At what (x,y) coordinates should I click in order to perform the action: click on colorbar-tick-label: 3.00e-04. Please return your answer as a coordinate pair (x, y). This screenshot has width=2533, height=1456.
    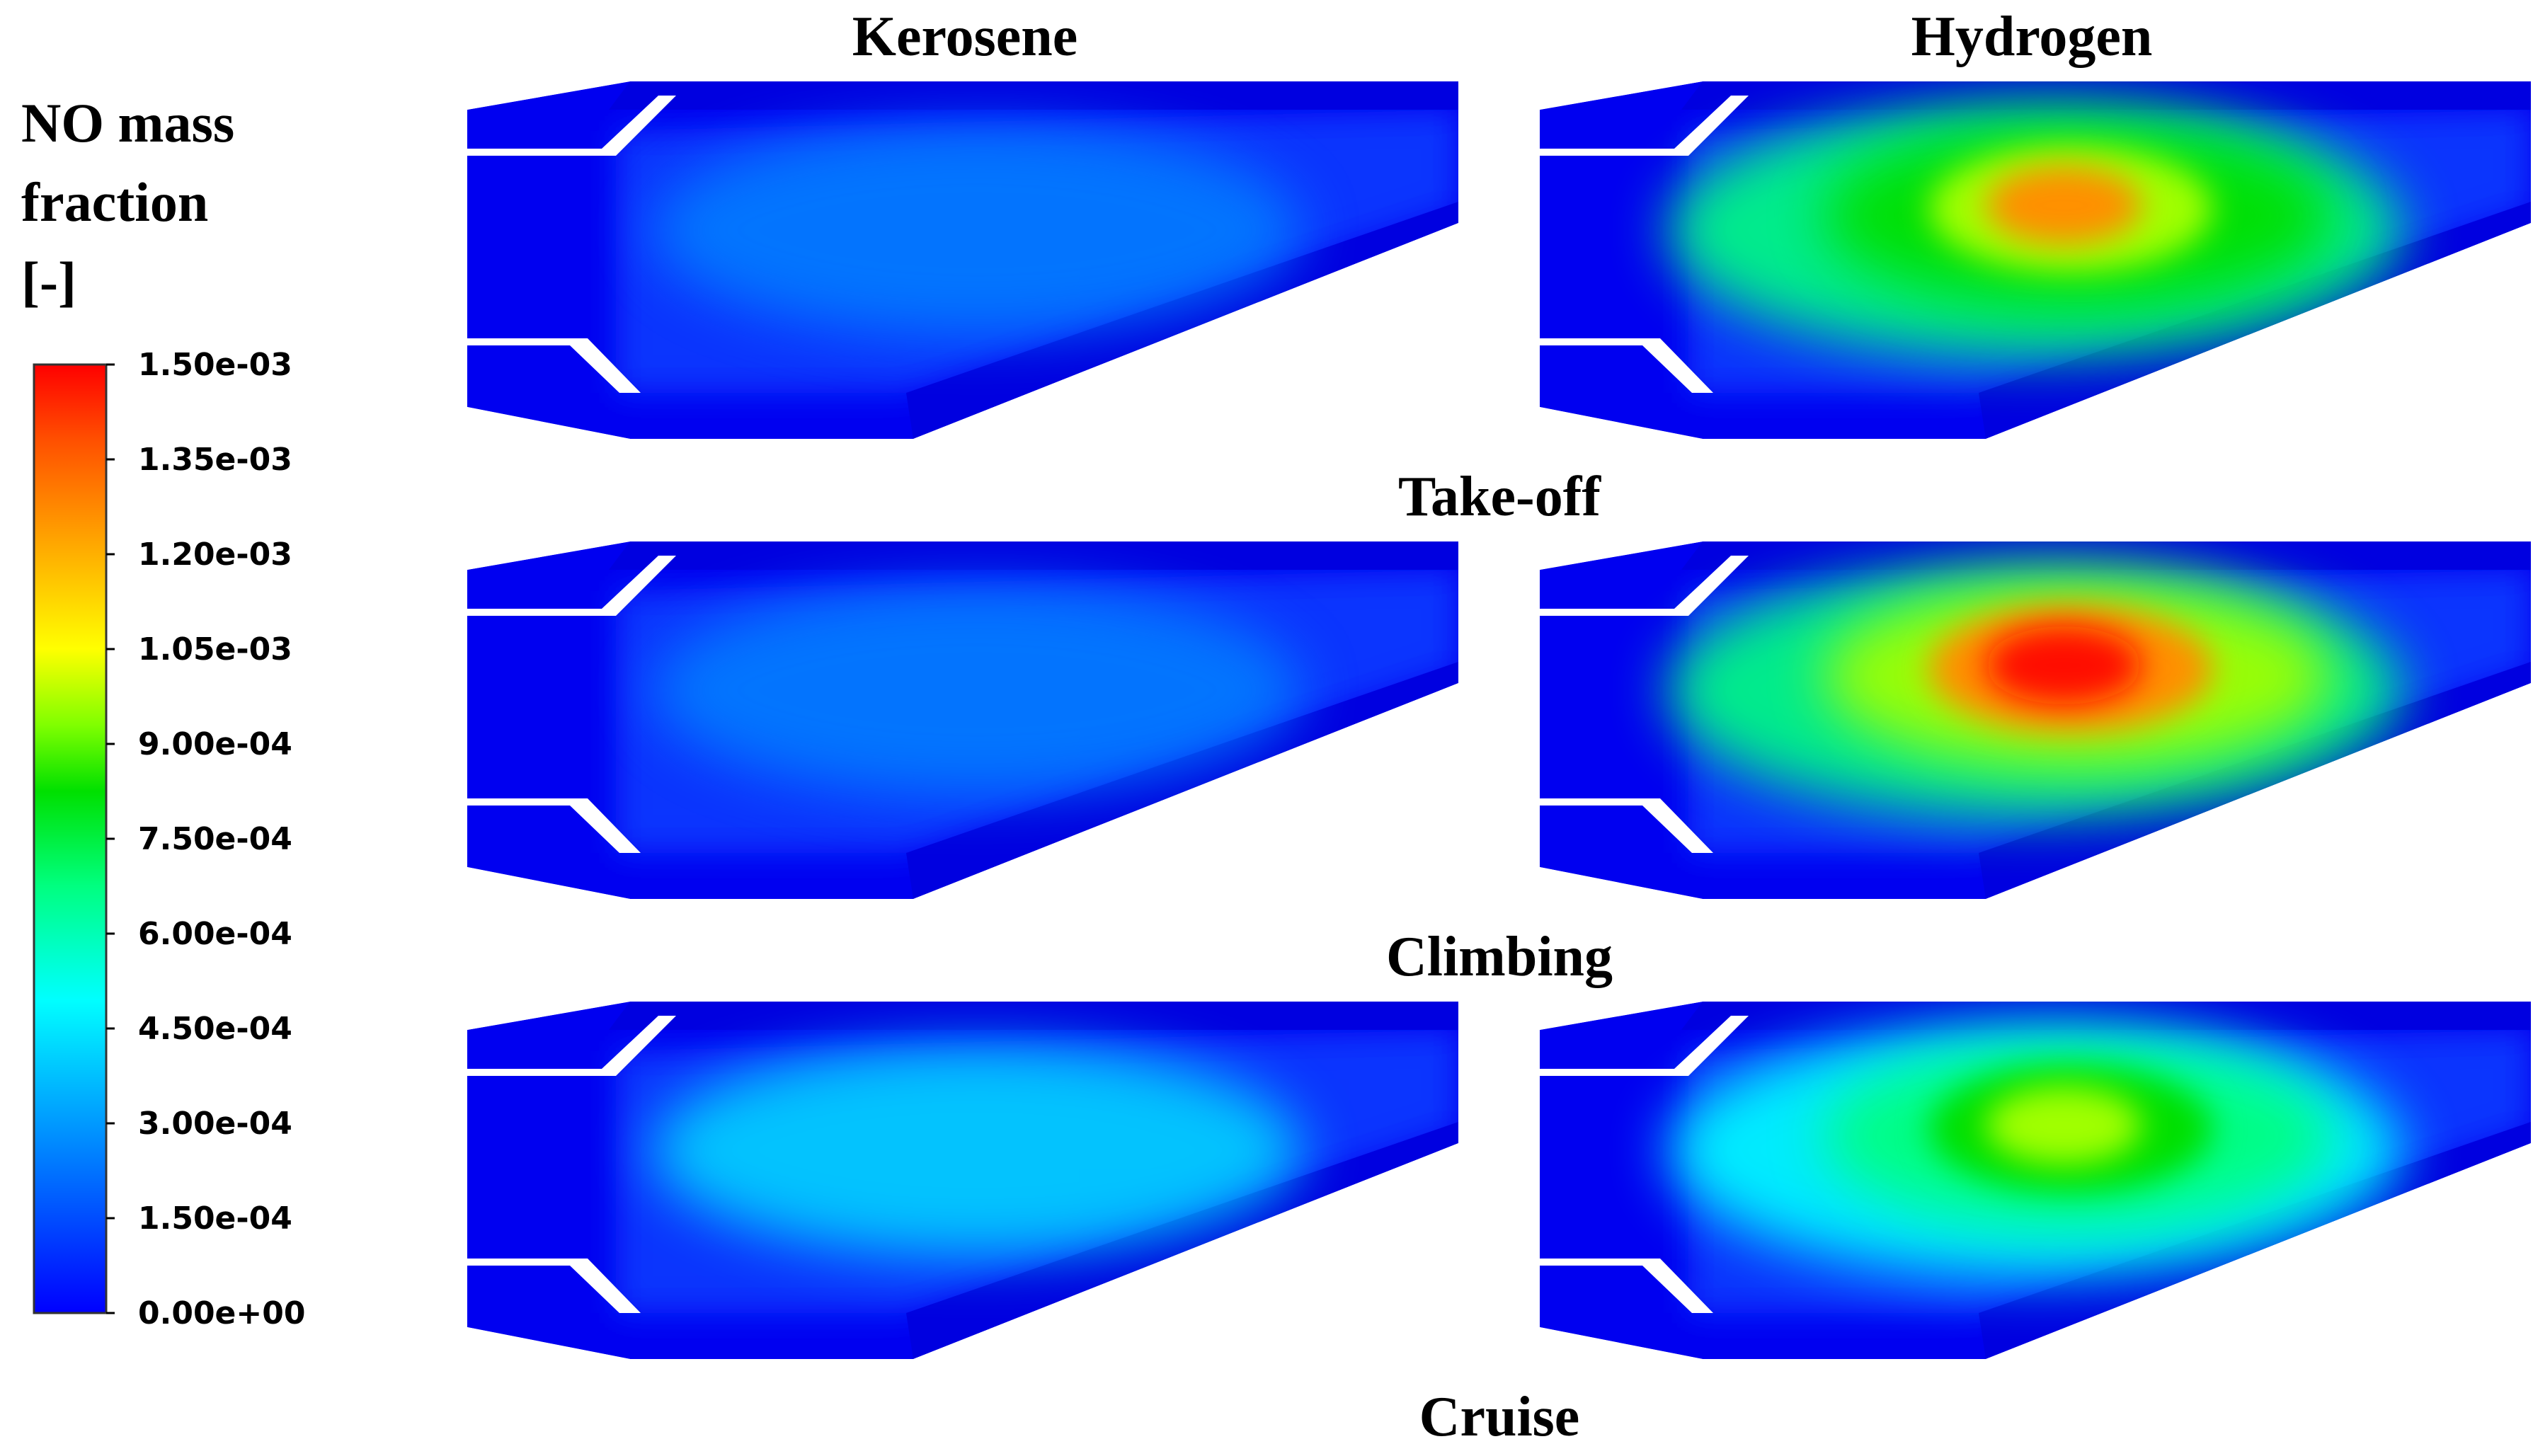
    Looking at the image, I should click on (215, 1124).